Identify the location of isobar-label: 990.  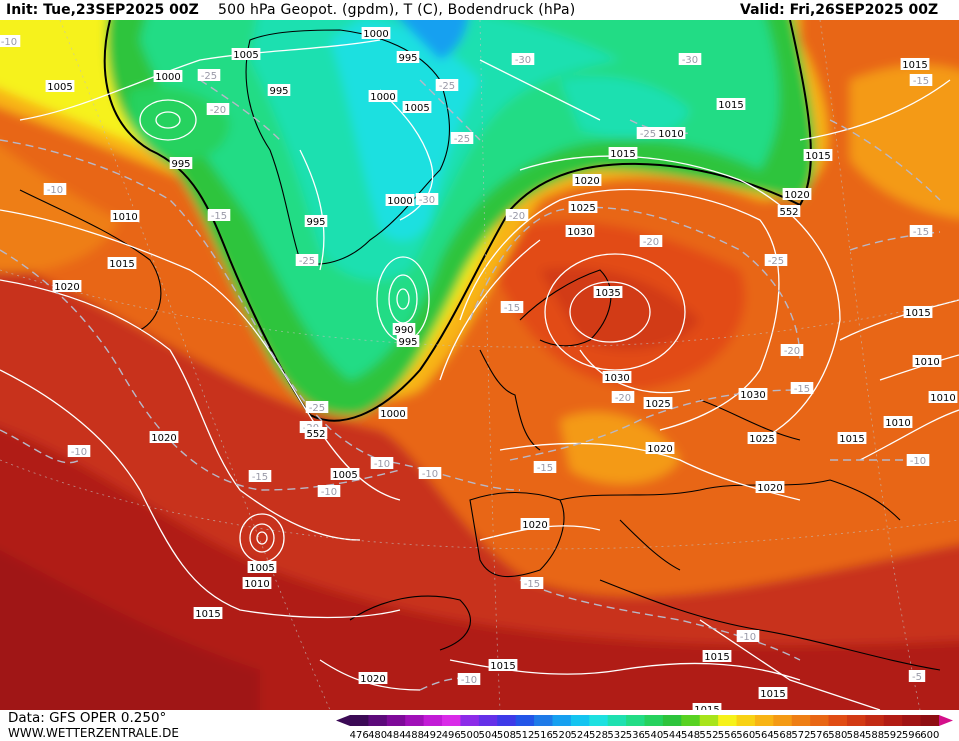
(404, 329).